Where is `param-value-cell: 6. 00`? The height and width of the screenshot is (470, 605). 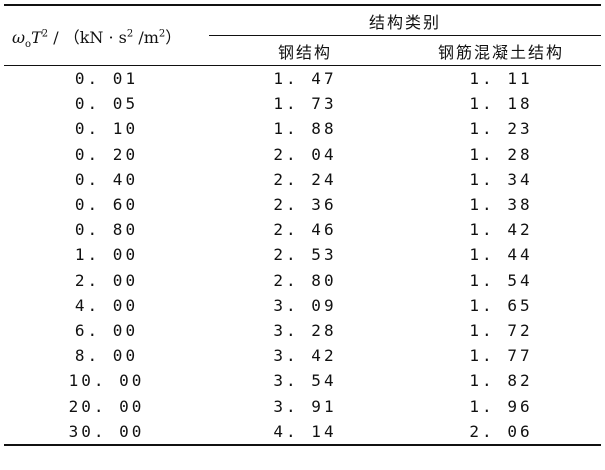 param-value-cell: 6. 00 is located at coordinates (106, 330).